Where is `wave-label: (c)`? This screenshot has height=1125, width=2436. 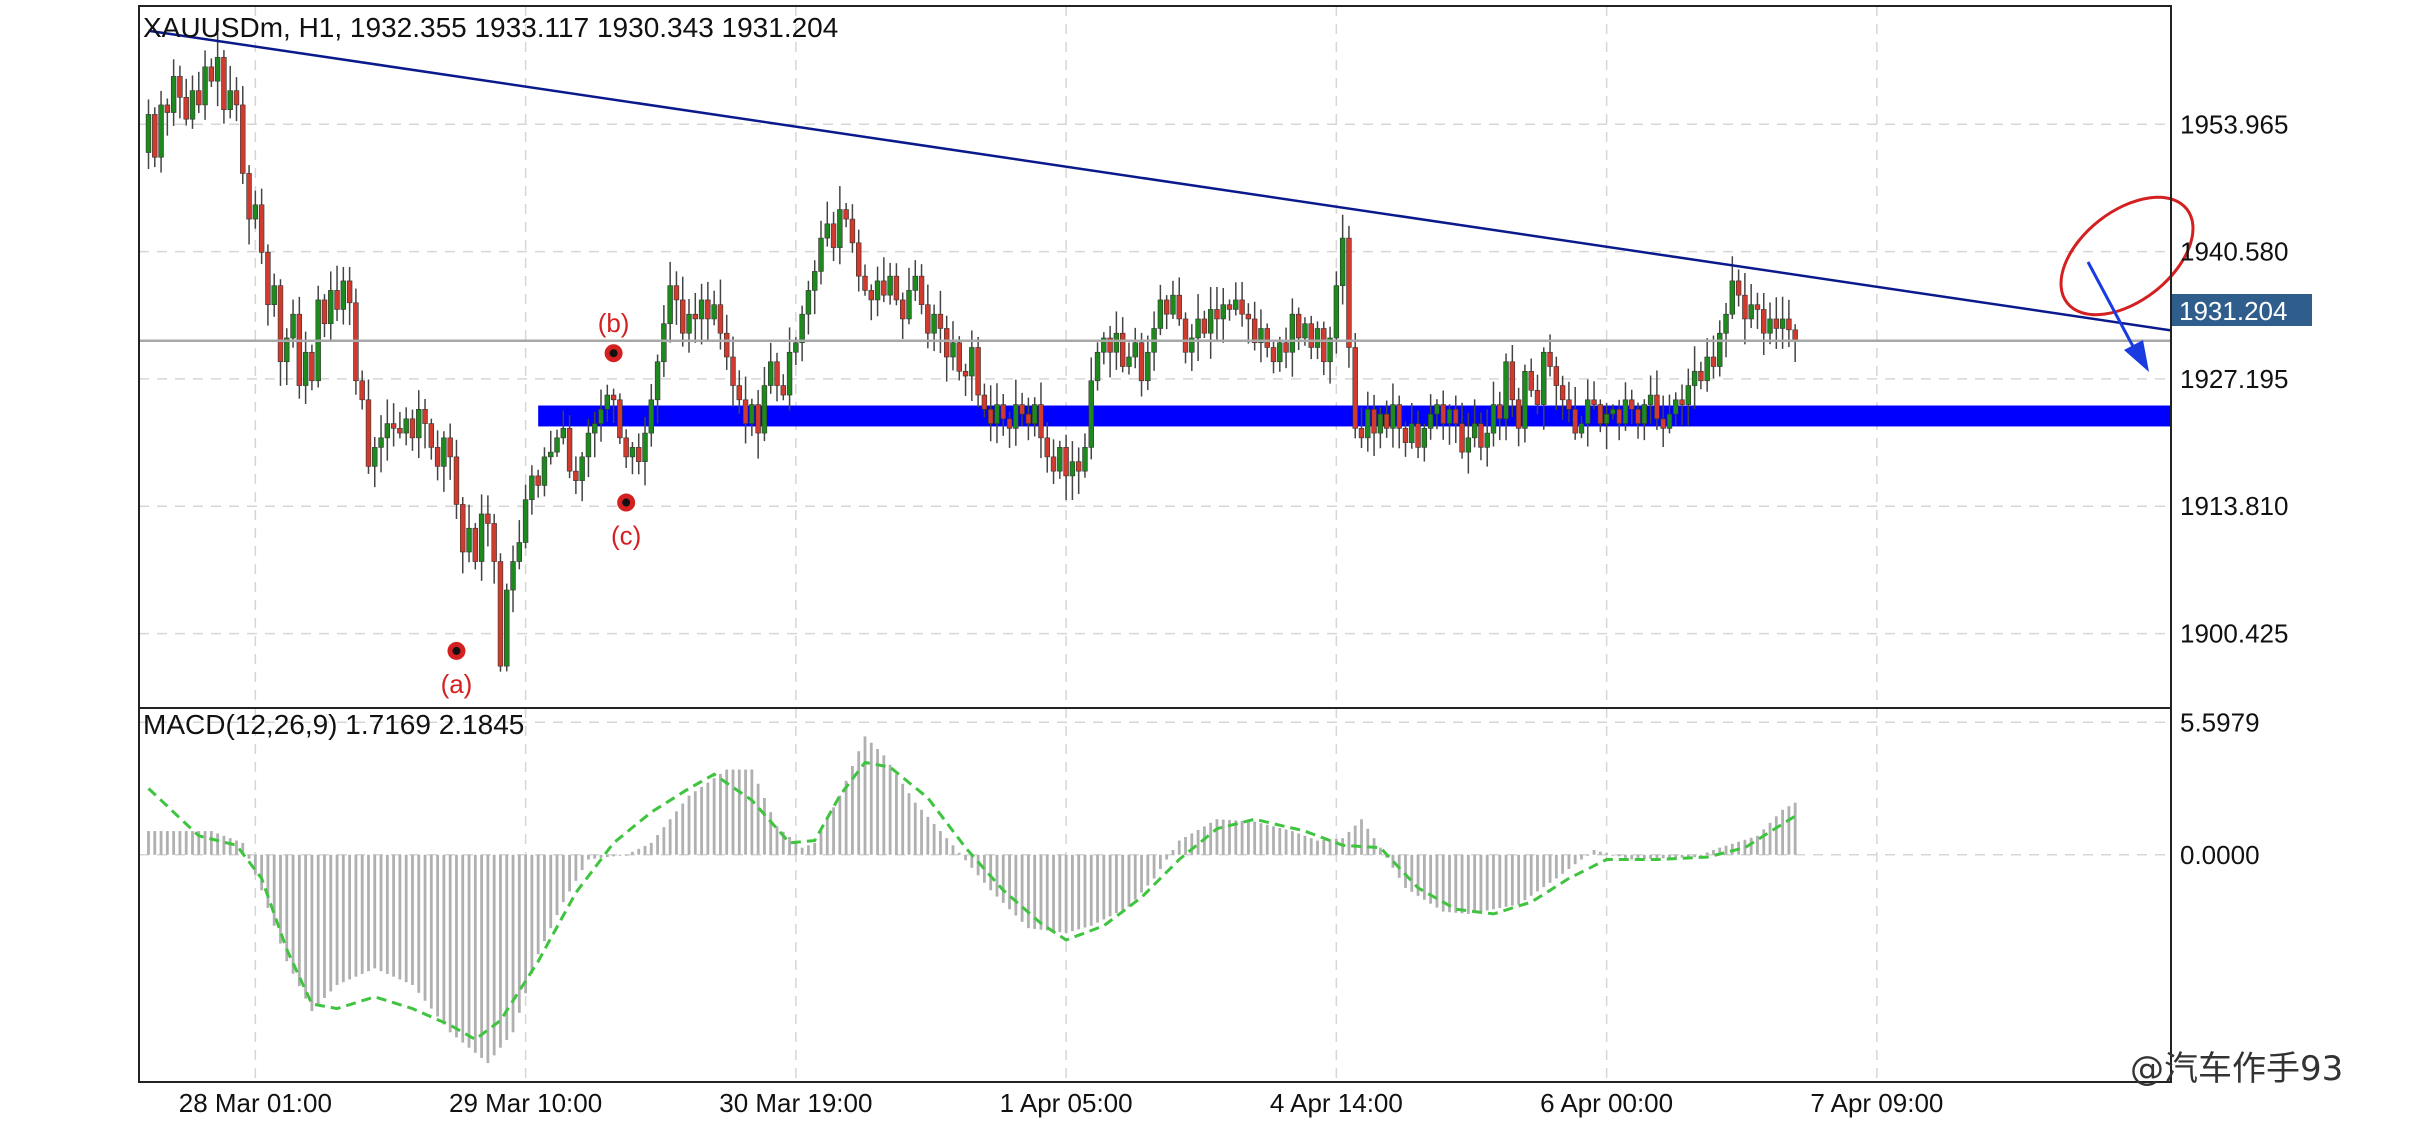
wave-label: (c) is located at coordinates (626, 536).